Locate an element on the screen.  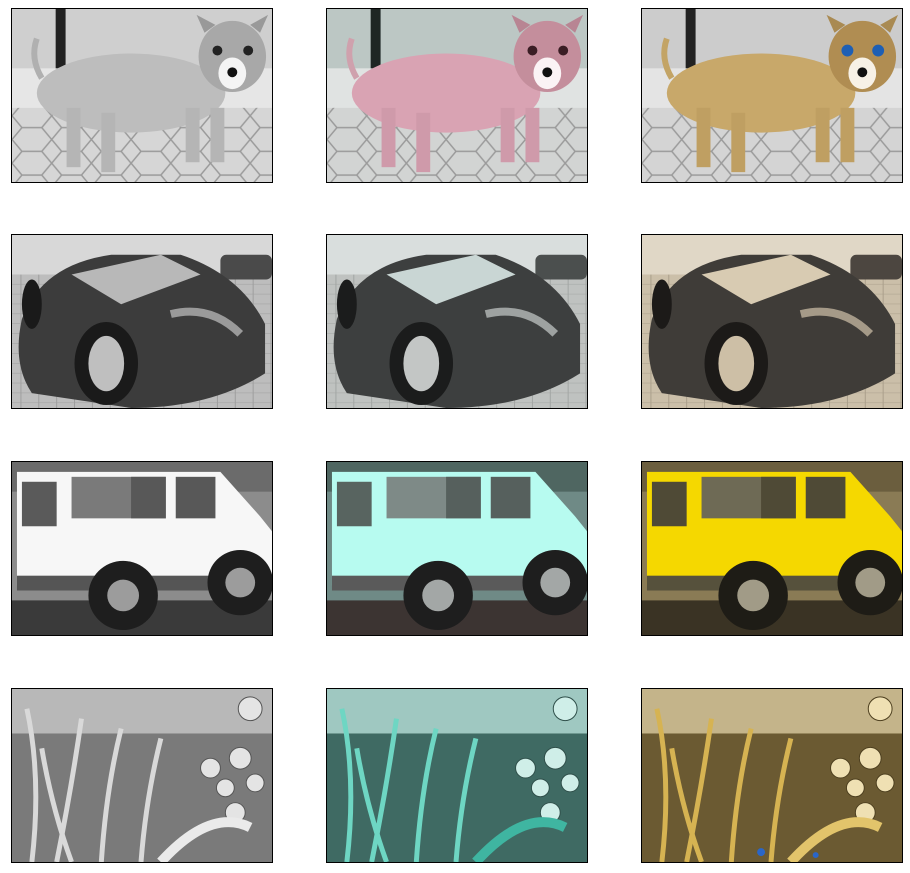
tile-suv-grayscale is located at coordinates (142, 548).